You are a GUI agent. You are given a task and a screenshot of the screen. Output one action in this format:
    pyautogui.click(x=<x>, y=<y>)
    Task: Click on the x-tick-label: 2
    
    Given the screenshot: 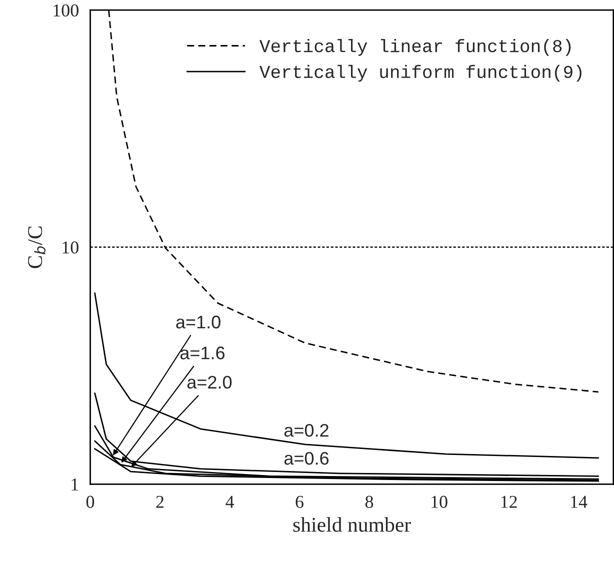 What is the action you would take?
    pyautogui.click(x=160, y=502)
    